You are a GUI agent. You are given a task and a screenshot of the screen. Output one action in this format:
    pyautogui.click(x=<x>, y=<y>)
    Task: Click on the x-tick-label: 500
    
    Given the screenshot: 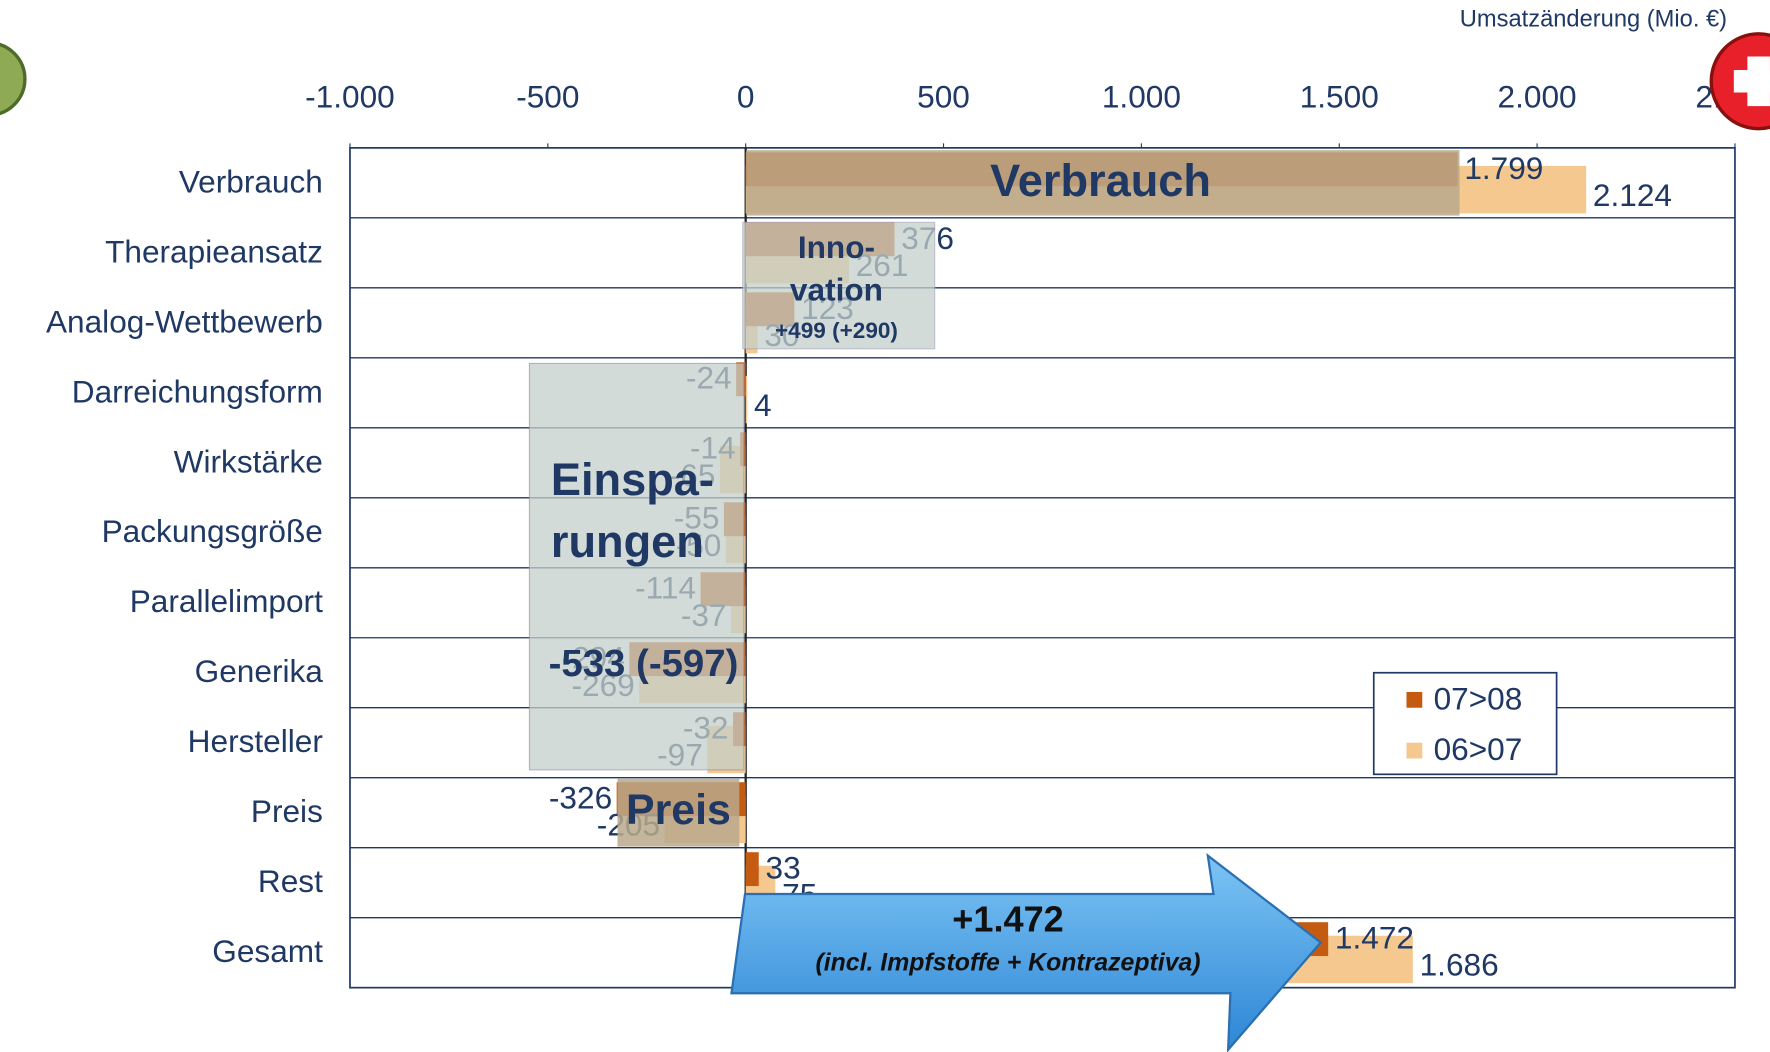 What is the action you would take?
    pyautogui.click(x=943, y=97)
    